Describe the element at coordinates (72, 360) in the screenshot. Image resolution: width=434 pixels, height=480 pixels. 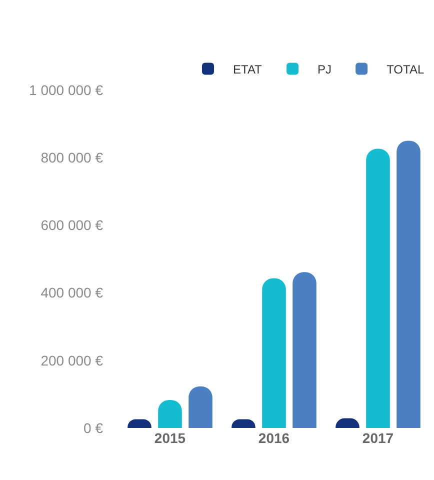
I see `y-tick-label: 200 000 €` at that location.